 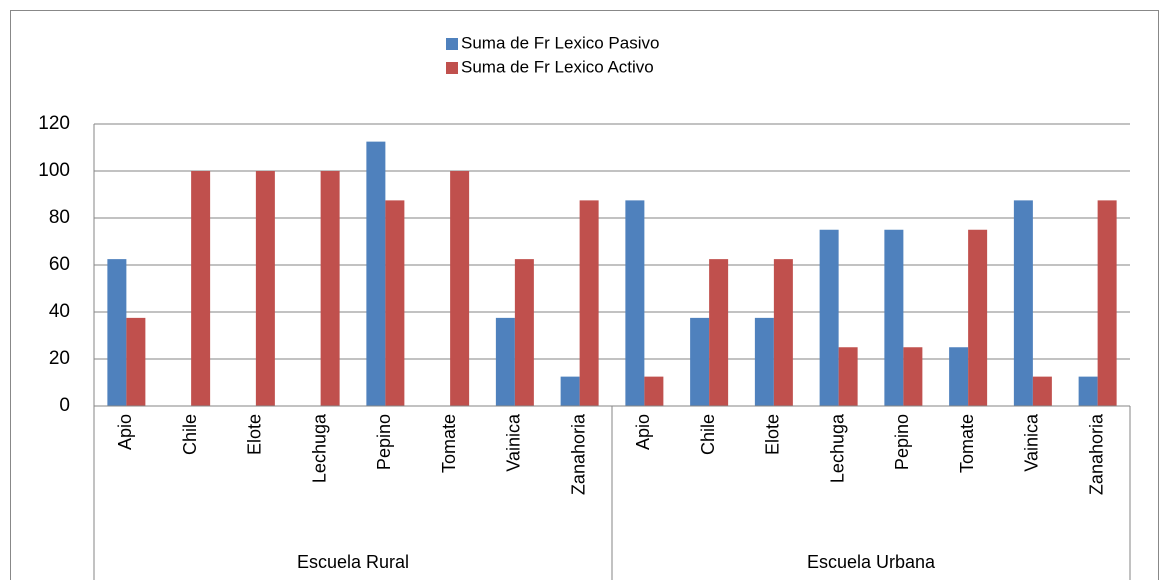 What do you see at coordinates (560, 42) in the screenshot?
I see `legend-label: Suma de Fr Lexico Pasivo` at bounding box center [560, 42].